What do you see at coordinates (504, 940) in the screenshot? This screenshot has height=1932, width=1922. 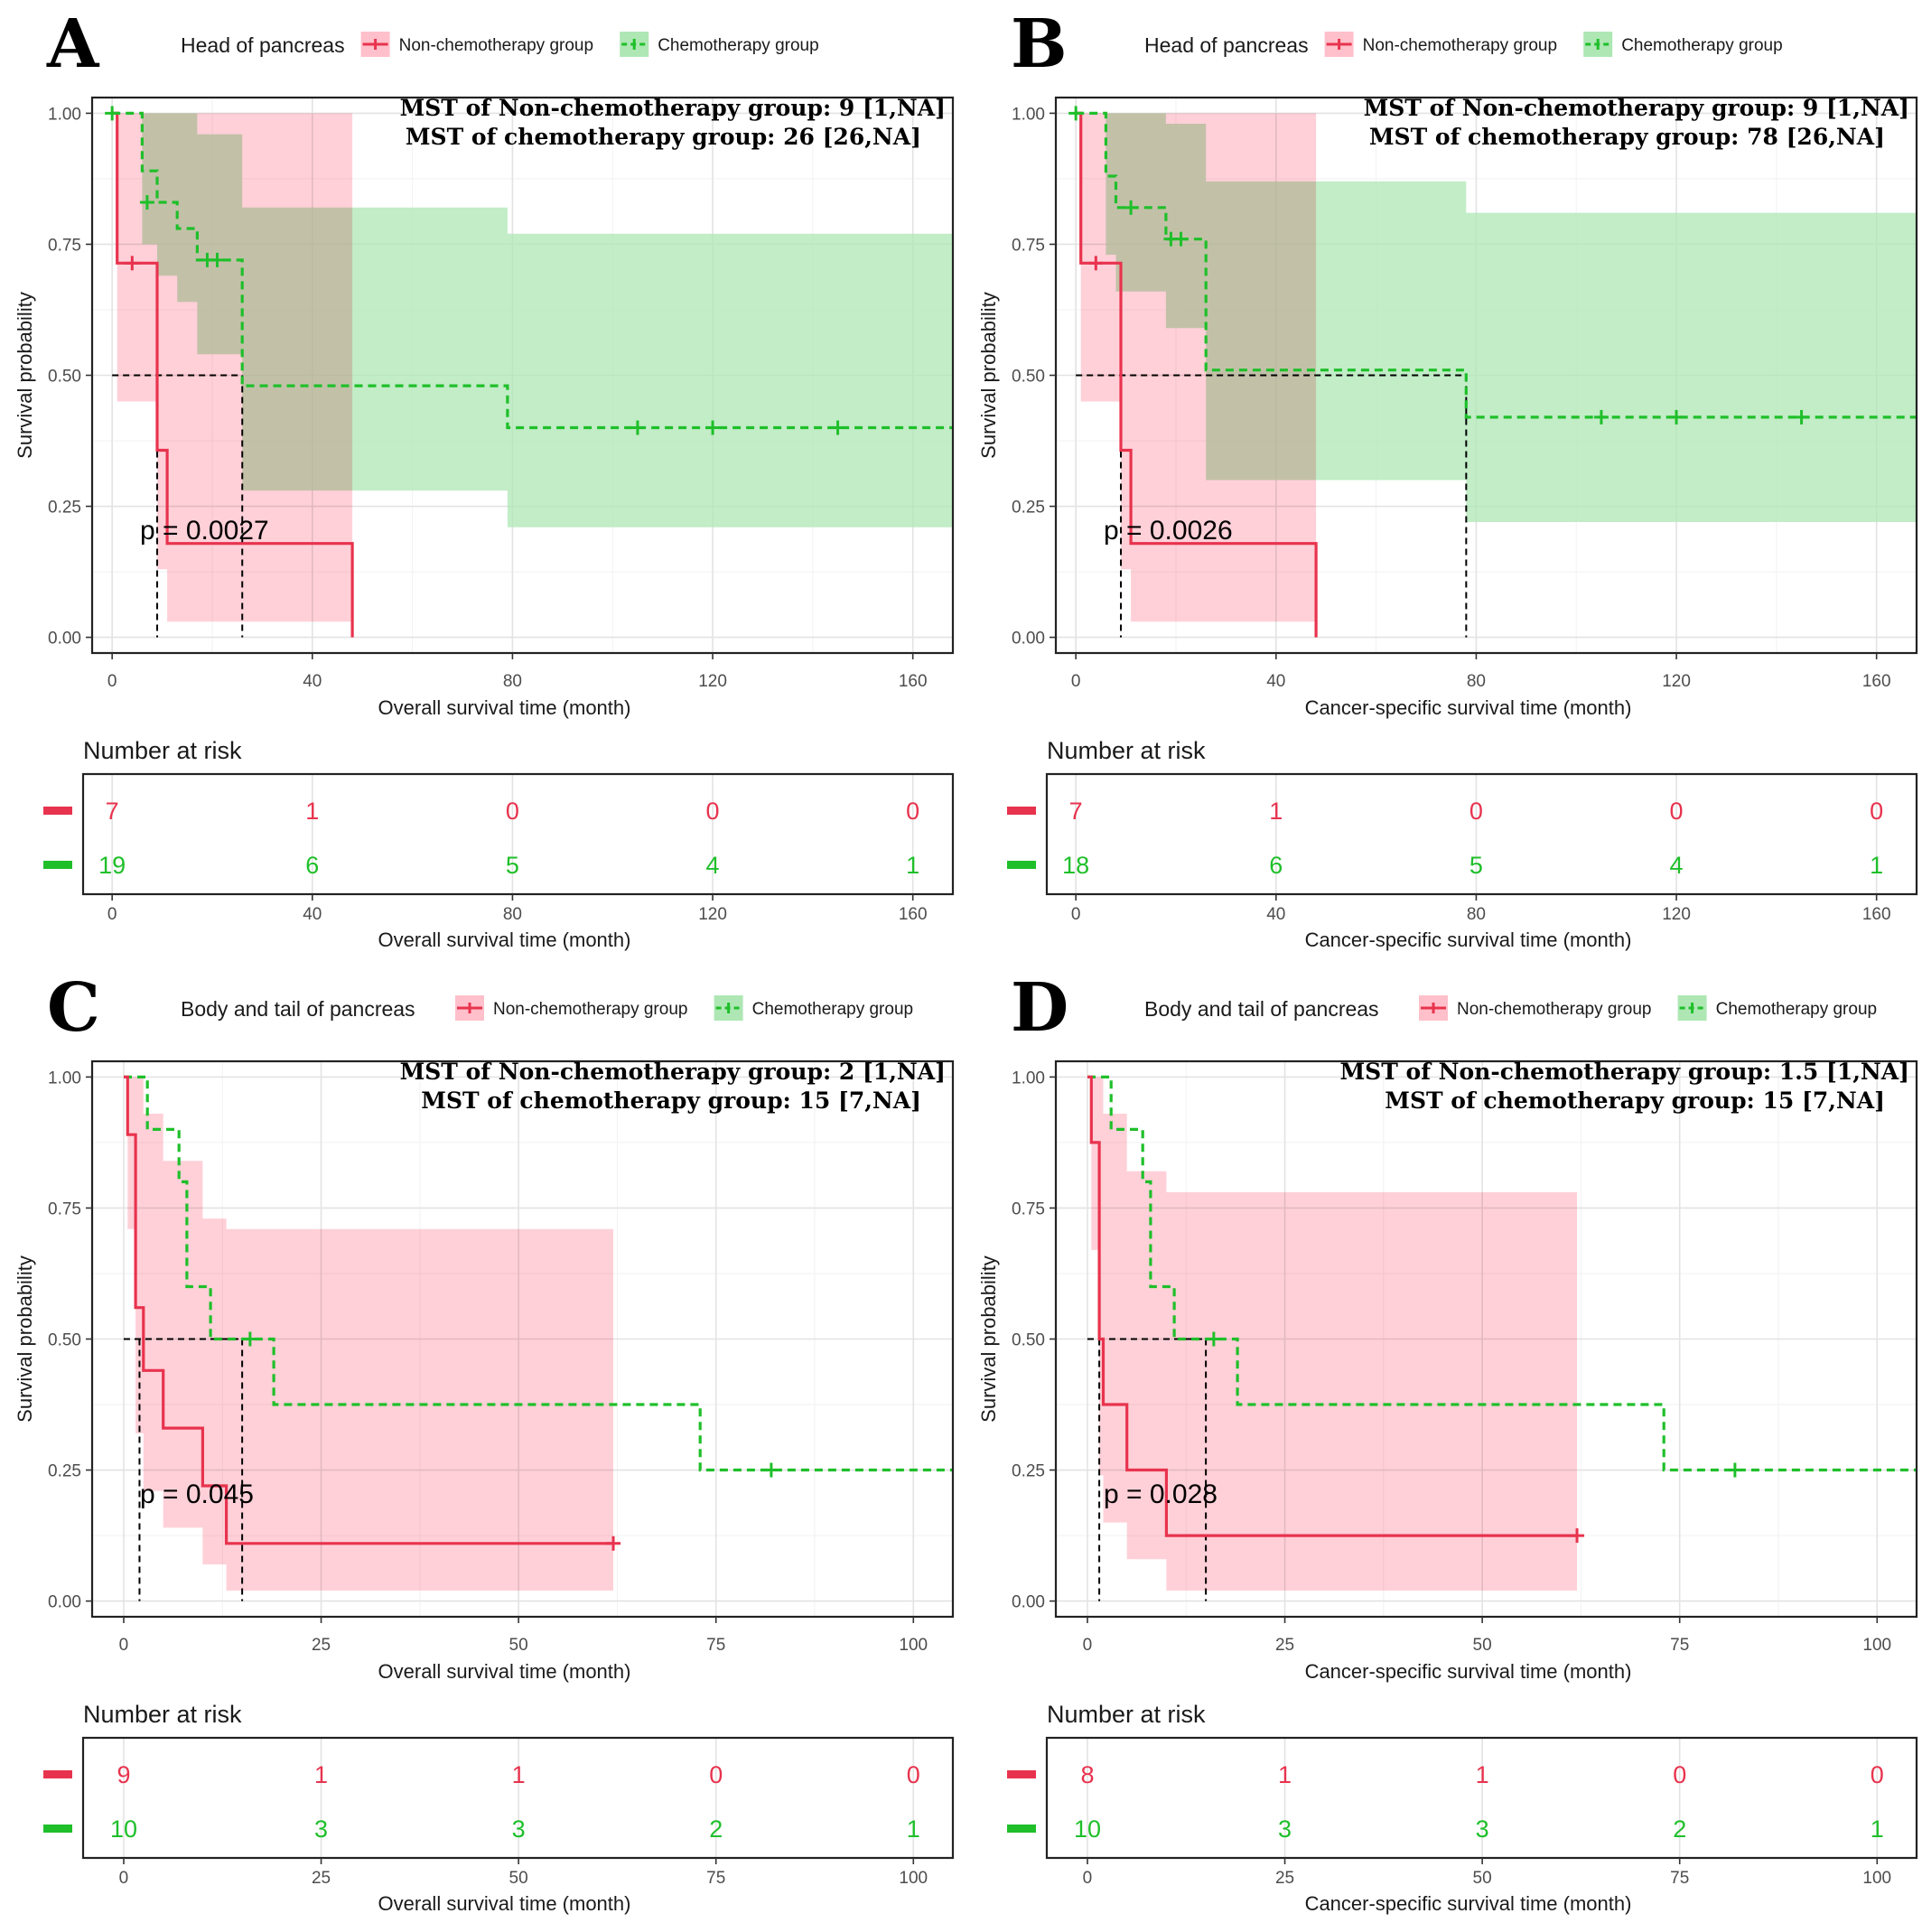 I see `risk-x-axis-label: Overall survival time (month)` at bounding box center [504, 940].